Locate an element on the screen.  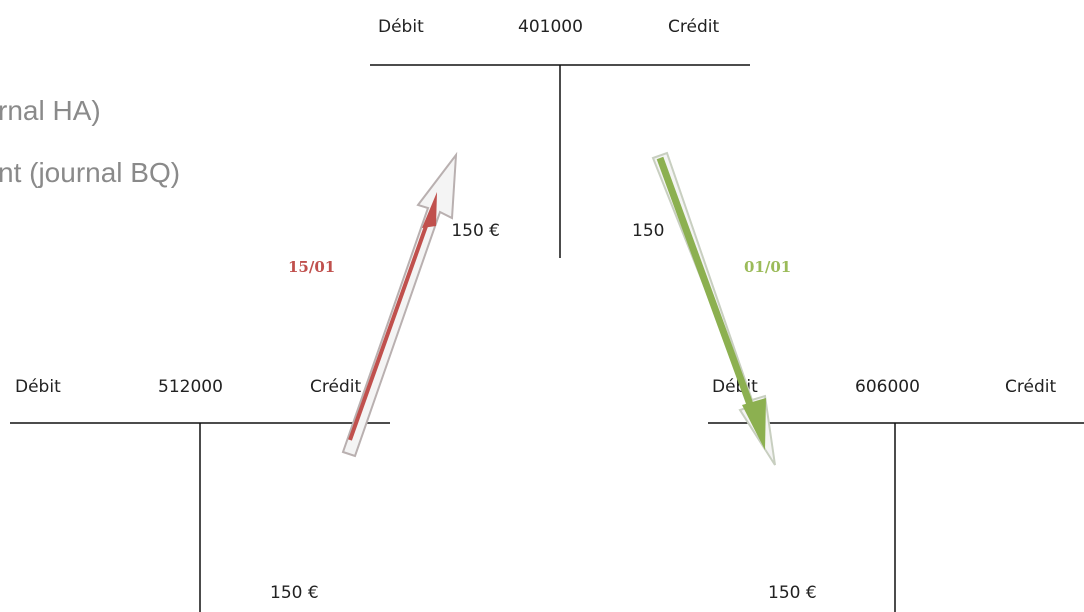
arrow-label: 15/01 is located at coordinates (311, 267).